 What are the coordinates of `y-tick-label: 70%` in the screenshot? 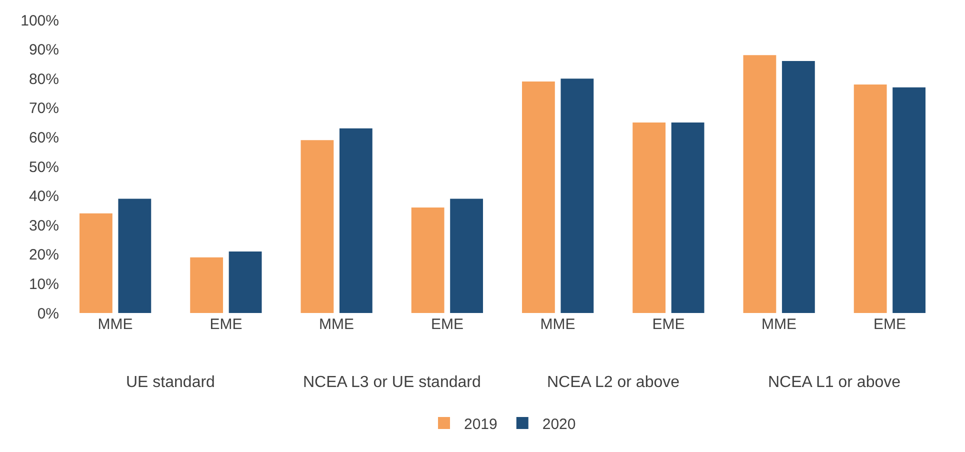 It's located at (43, 109).